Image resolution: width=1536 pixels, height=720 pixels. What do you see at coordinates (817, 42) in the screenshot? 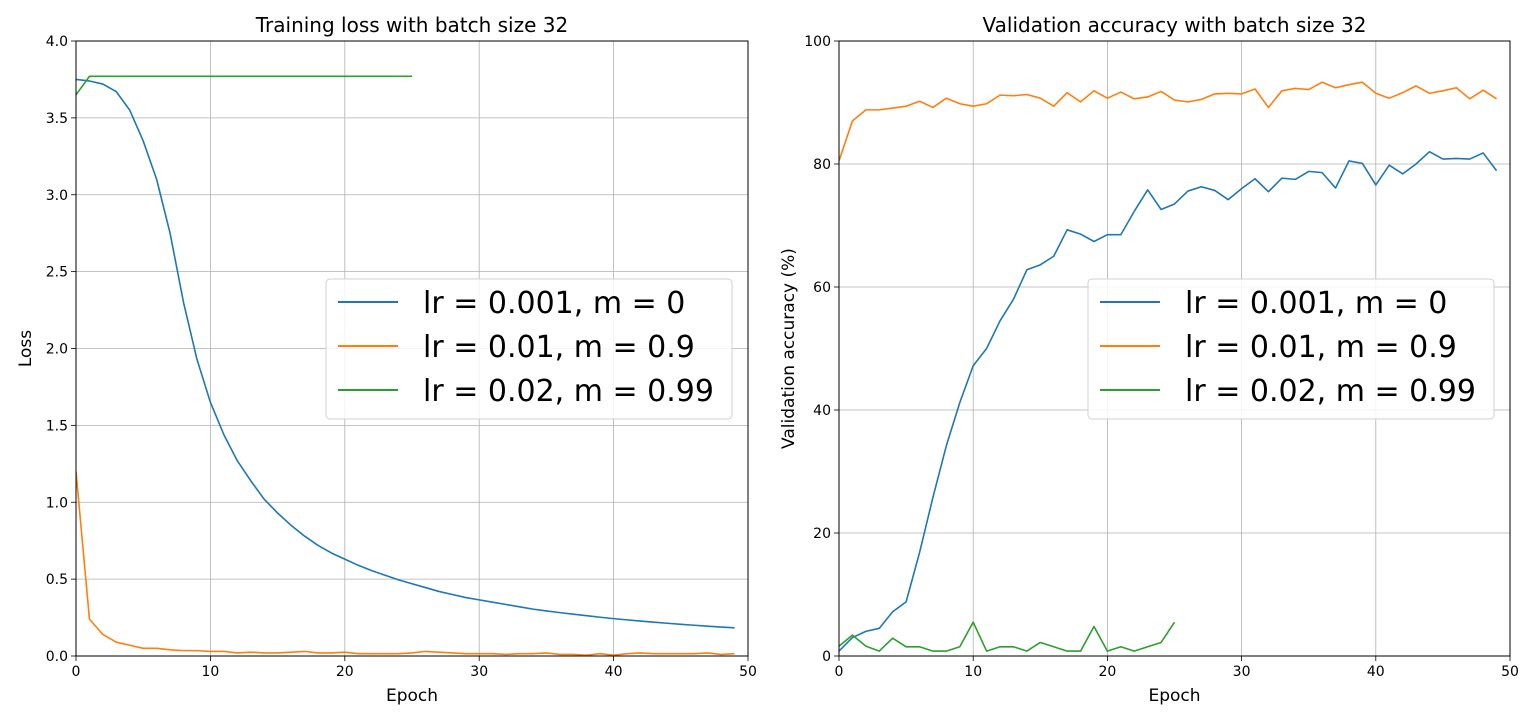
I see `y-tick-label: 100` at bounding box center [817, 42].